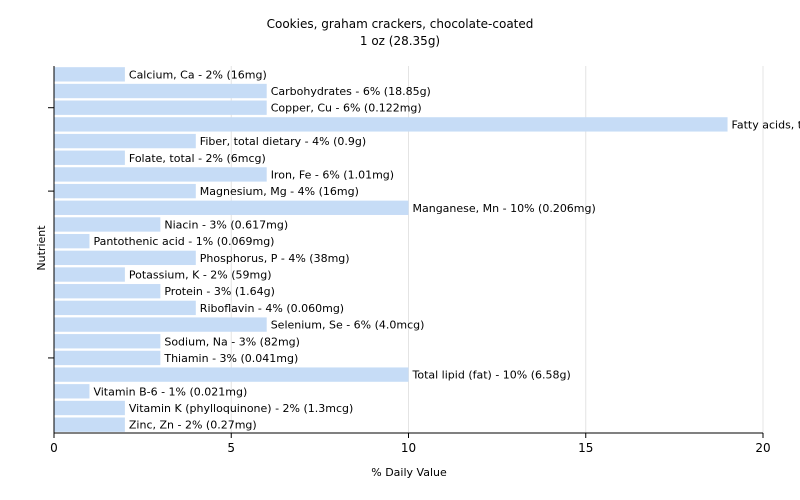 The image size is (800, 500). I want to click on bar-label: Niacin - 3% (0.617mg), so click(226, 224).